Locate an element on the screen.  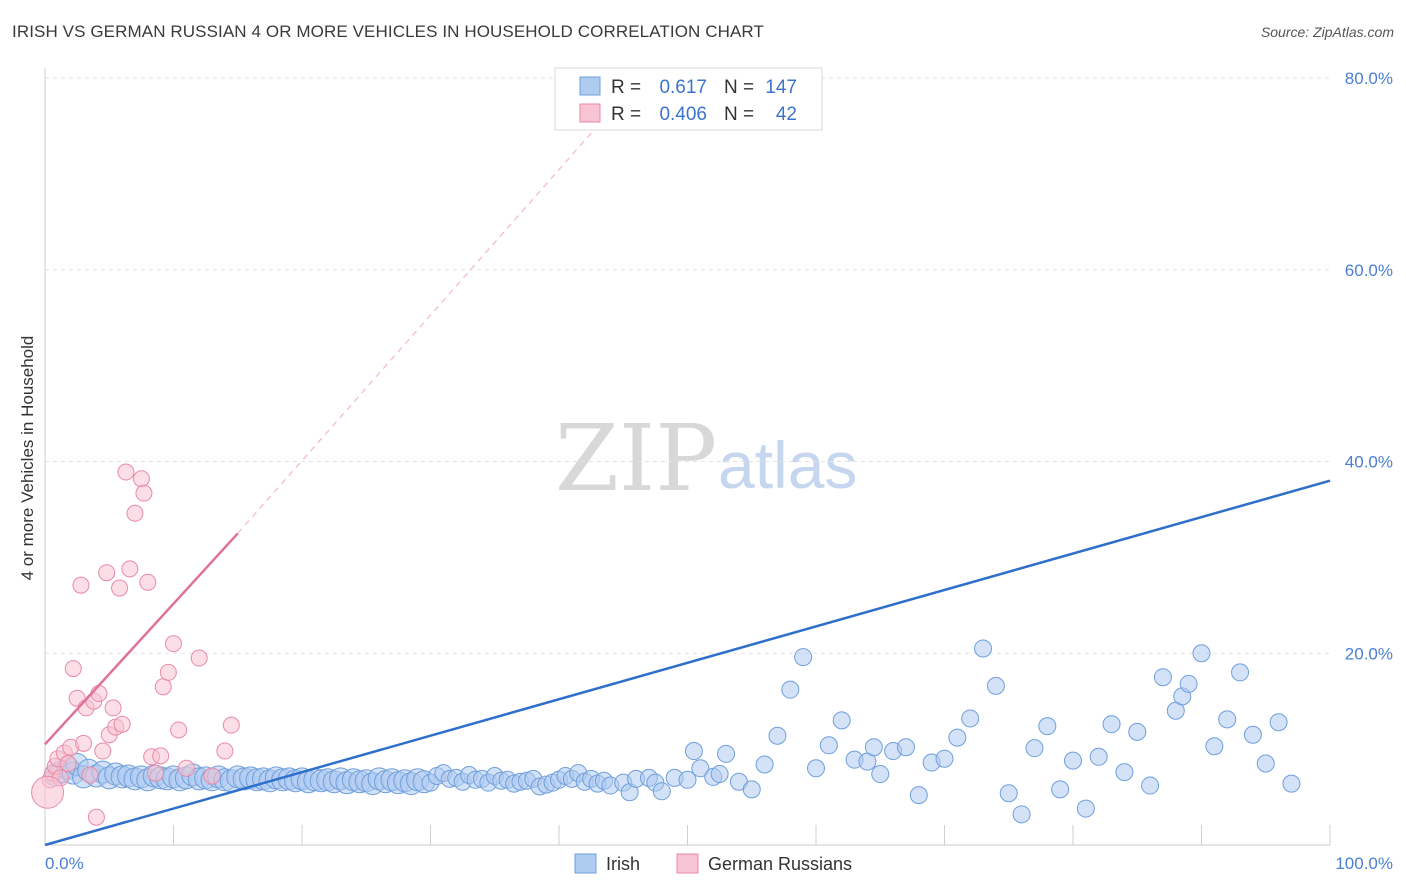
y-tick-label: 40.0% is located at coordinates (1369, 462).